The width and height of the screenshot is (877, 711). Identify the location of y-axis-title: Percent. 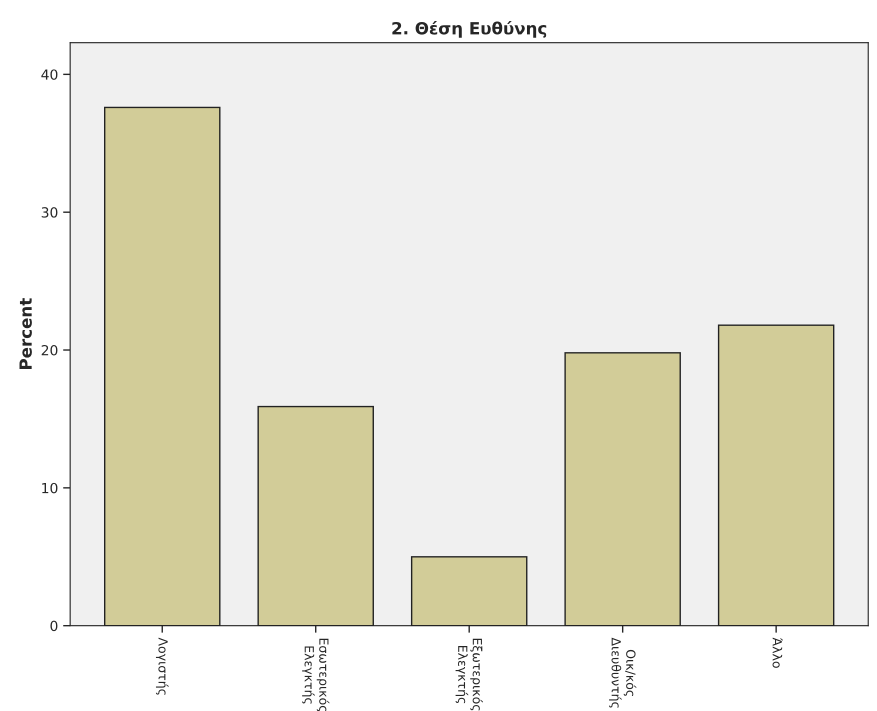
(26, 334).